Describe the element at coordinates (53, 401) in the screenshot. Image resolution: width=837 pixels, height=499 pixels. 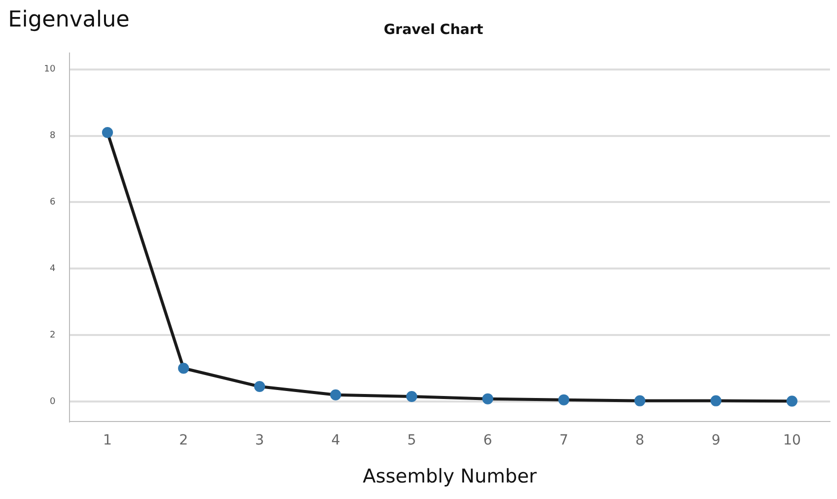
I see `y-tick-label: 0` at that location.